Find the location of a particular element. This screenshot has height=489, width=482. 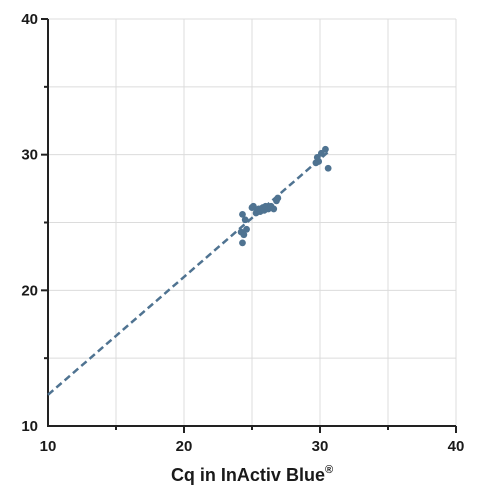

y-tick-label: 40 is located at coordinates (29, 19).